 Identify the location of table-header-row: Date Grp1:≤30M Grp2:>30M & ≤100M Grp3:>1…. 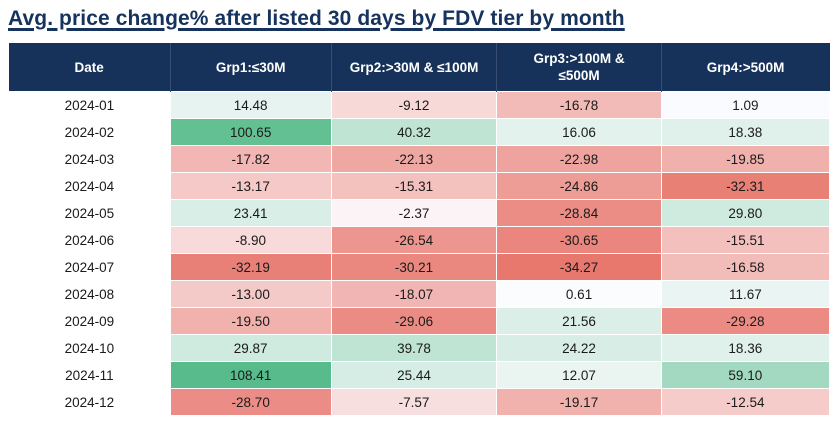
(419, 67).